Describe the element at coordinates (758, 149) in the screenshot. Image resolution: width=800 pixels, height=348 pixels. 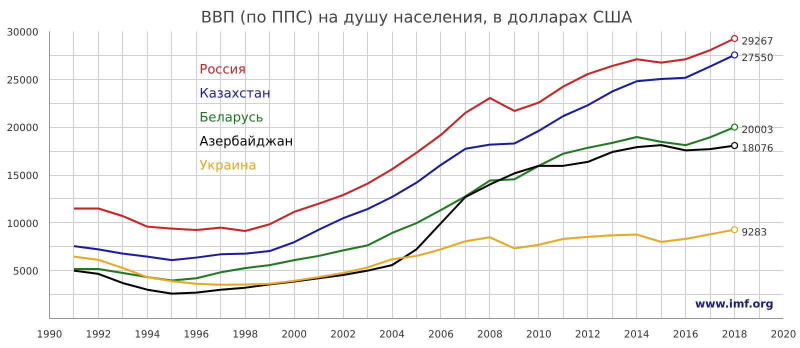
I see `data-label: 18076` at that location.